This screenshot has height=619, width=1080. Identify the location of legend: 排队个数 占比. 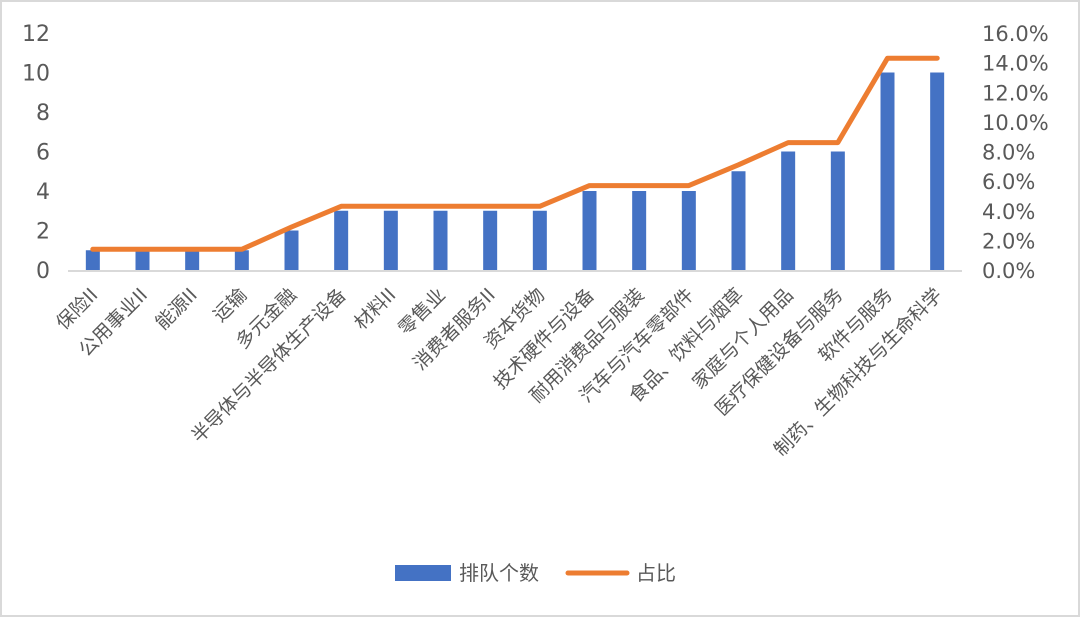
(535, 573).